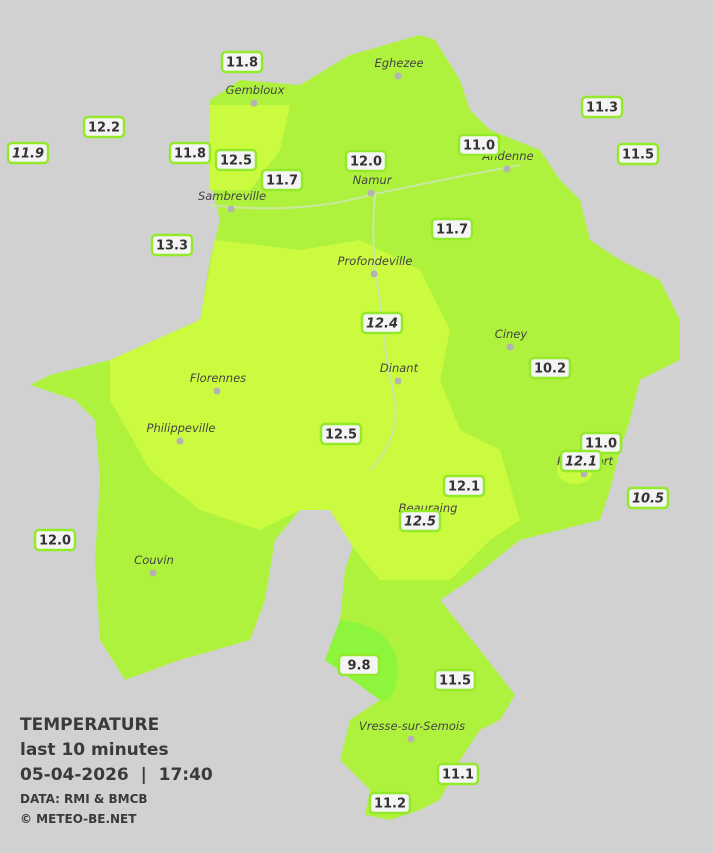 The width and height of the screenshot is (713, 853). Describe the element at coordinates (154, 560) in the screenshot. I see `city-label: Couvin` at that location.